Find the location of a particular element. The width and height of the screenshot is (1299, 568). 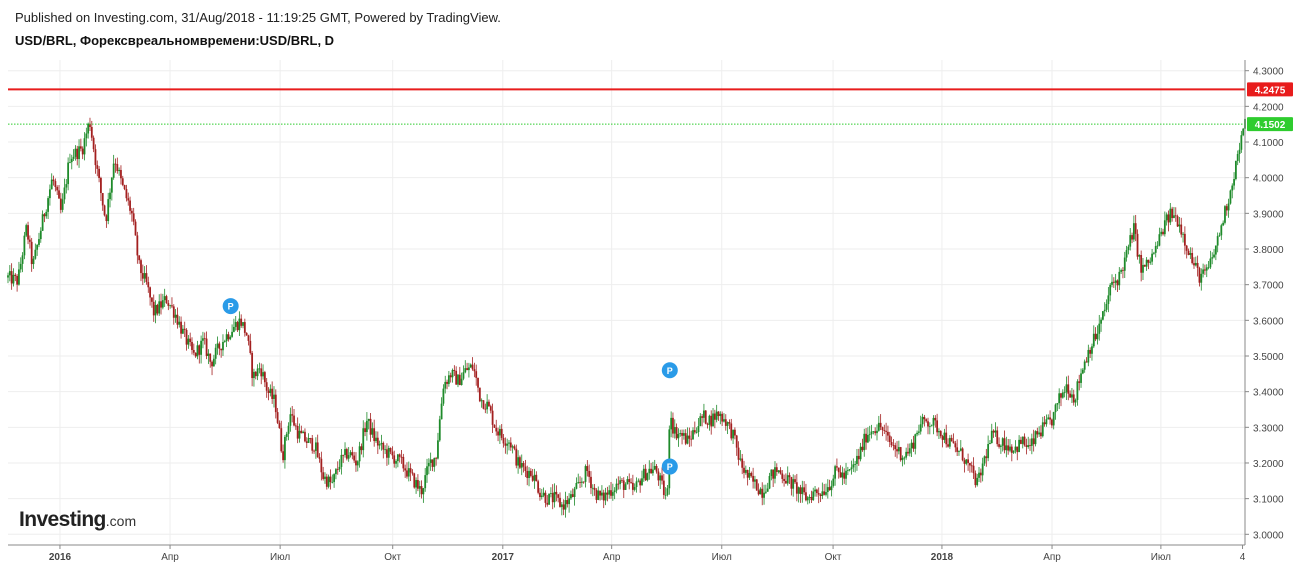

y-tick-label: 3.1000 is located at coordinates (1268, 500).